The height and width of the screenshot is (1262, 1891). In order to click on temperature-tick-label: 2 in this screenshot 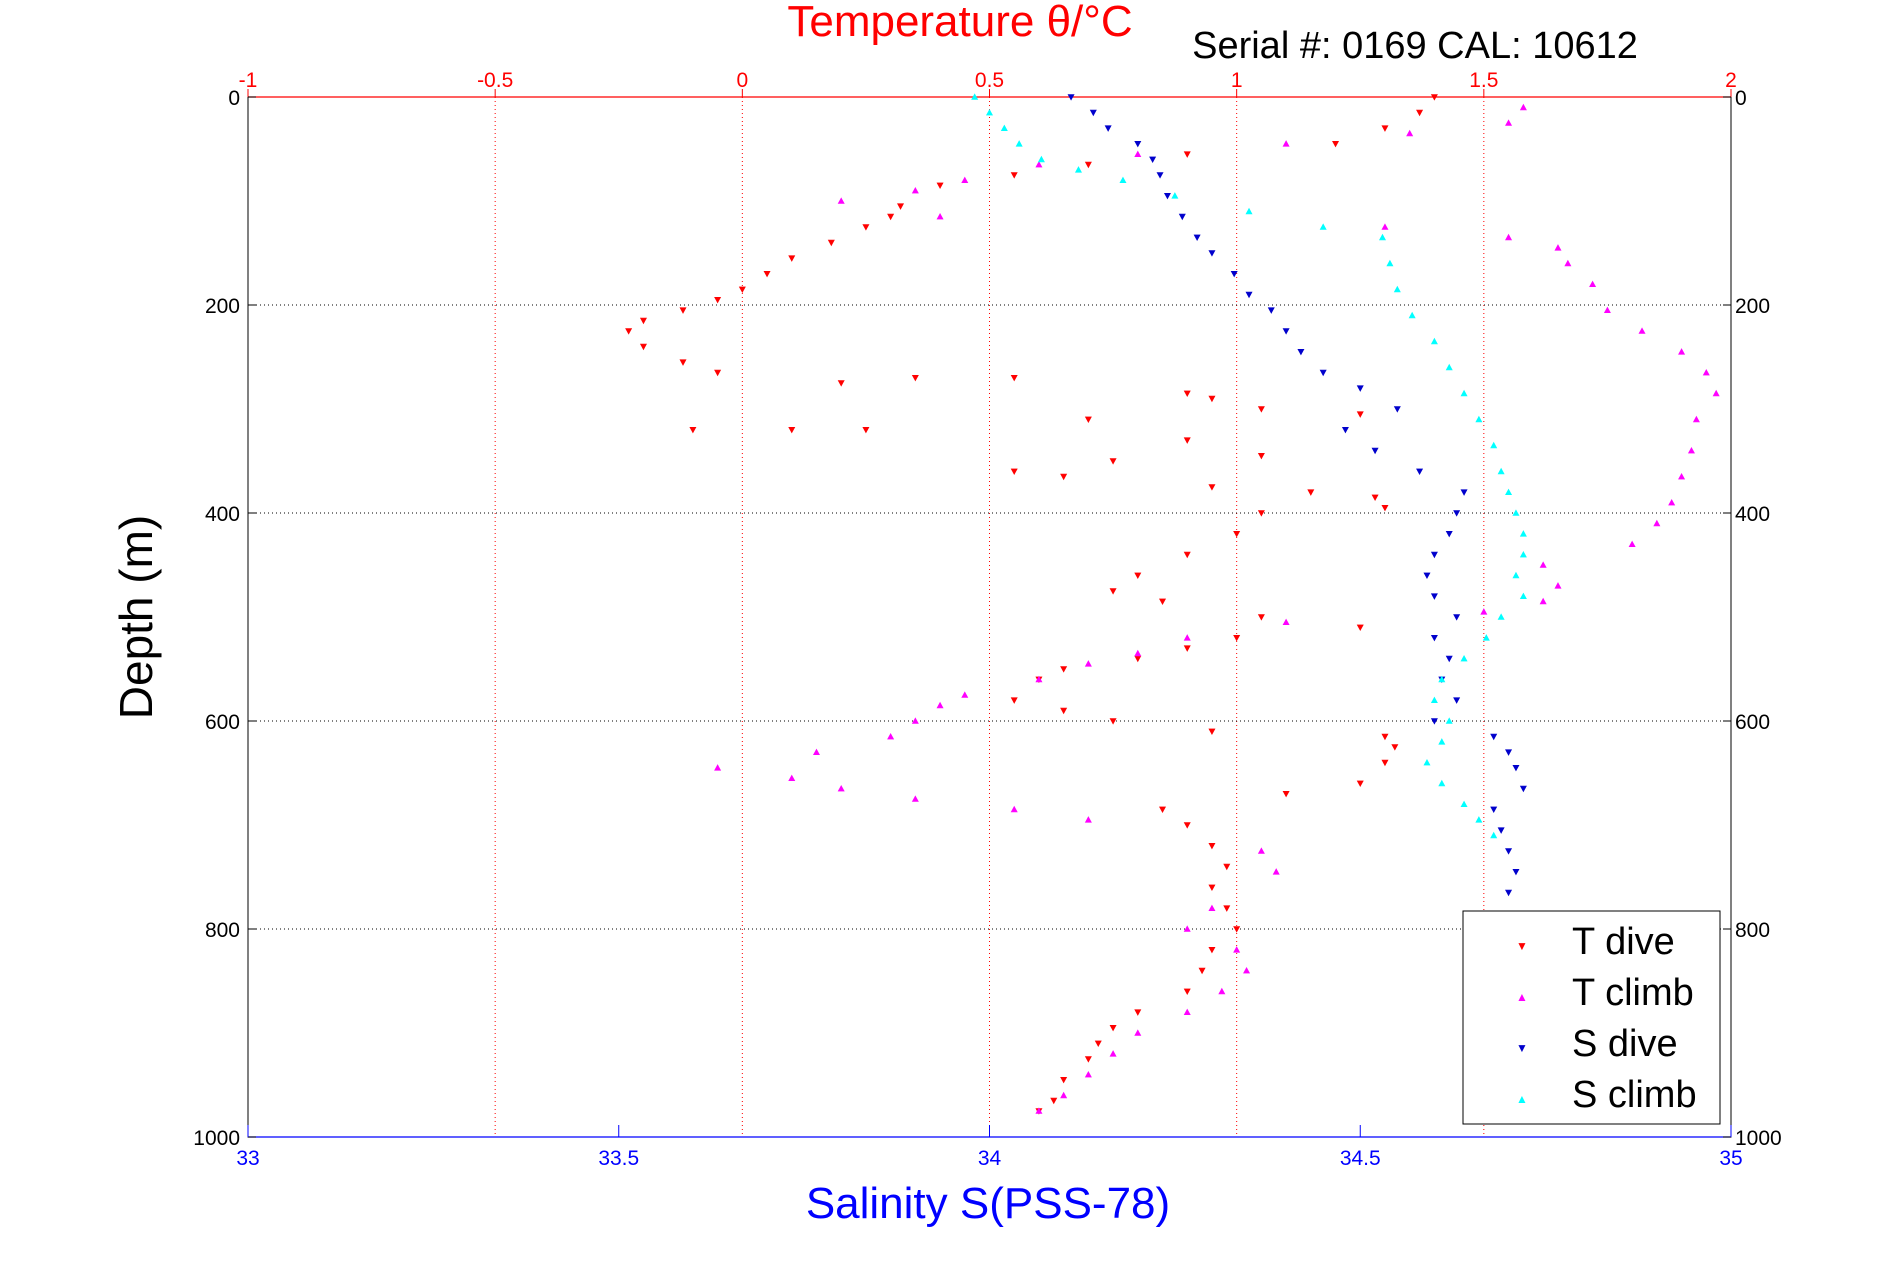, I will do `click(1731, 80)`.